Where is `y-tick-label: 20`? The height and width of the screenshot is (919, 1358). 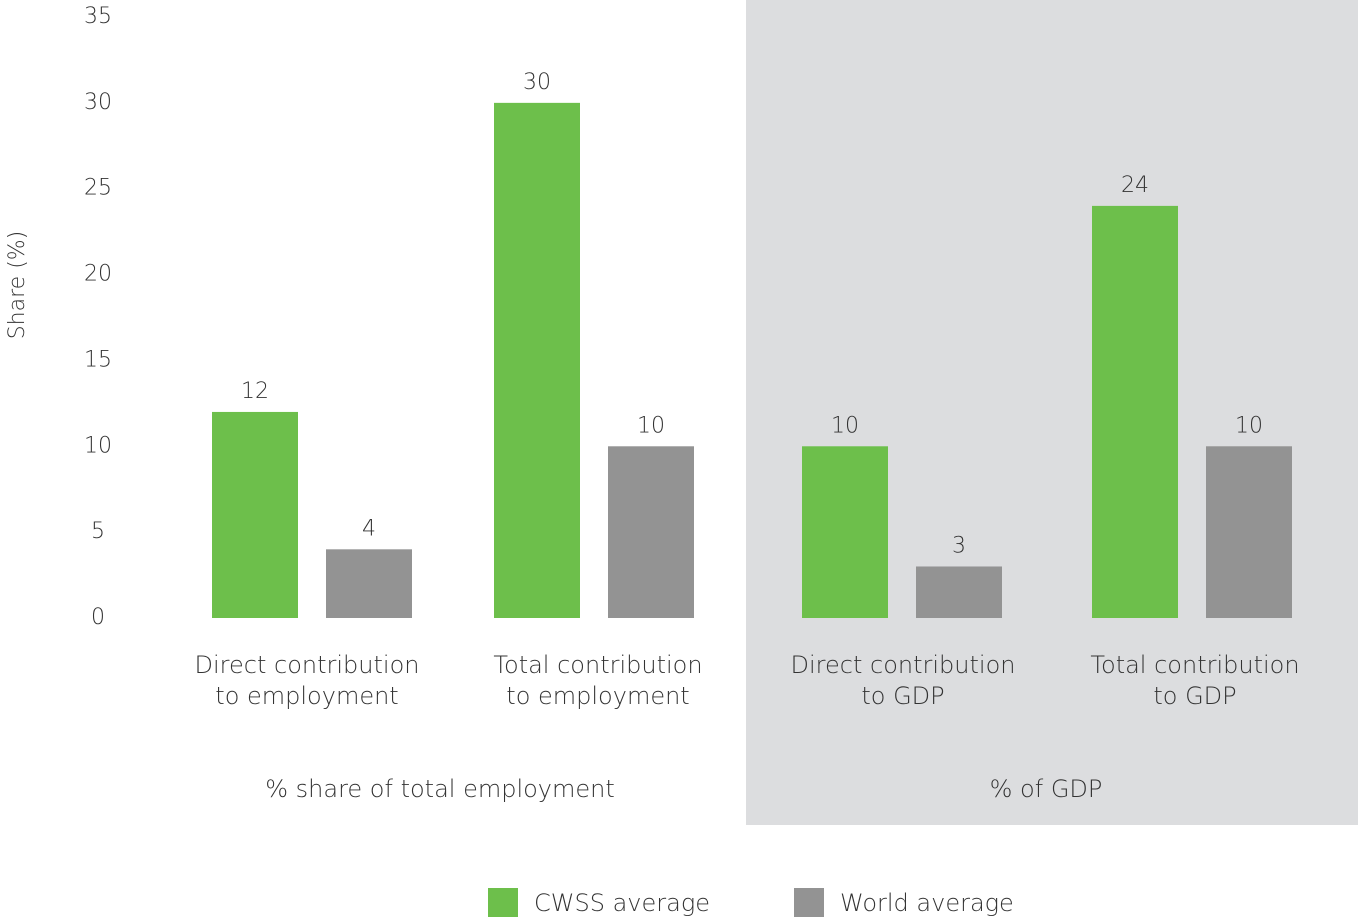 y-tick-label: 20 is located at coordinates (98, 274).